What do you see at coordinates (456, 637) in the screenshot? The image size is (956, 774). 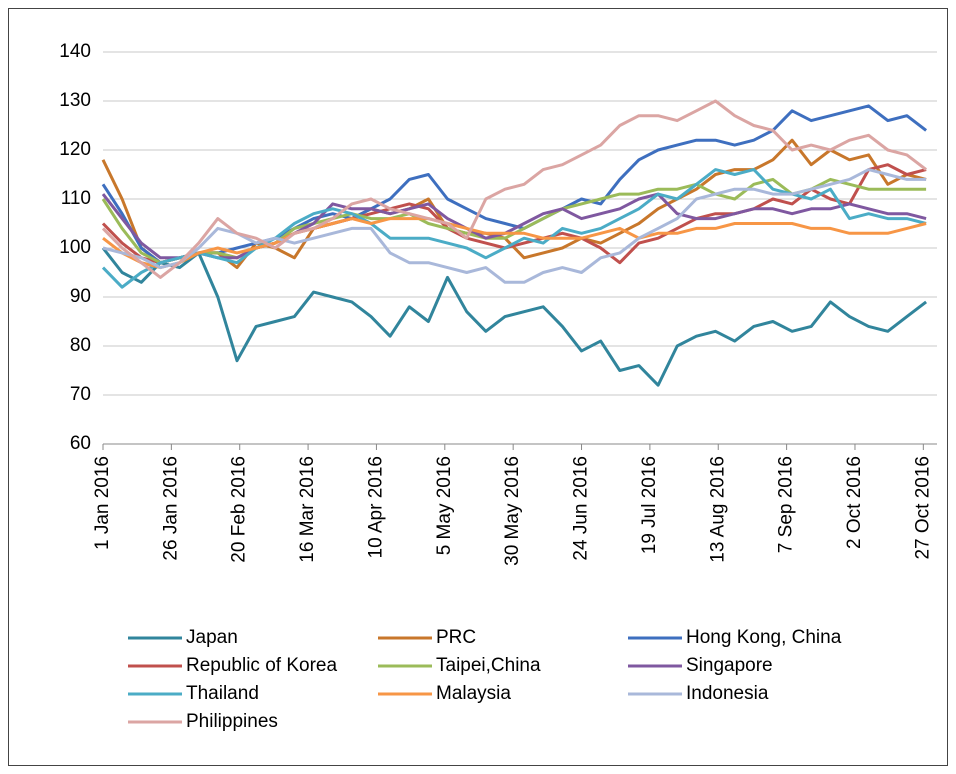 I see `legend-label: PRC` at bounding box center [456, 637].